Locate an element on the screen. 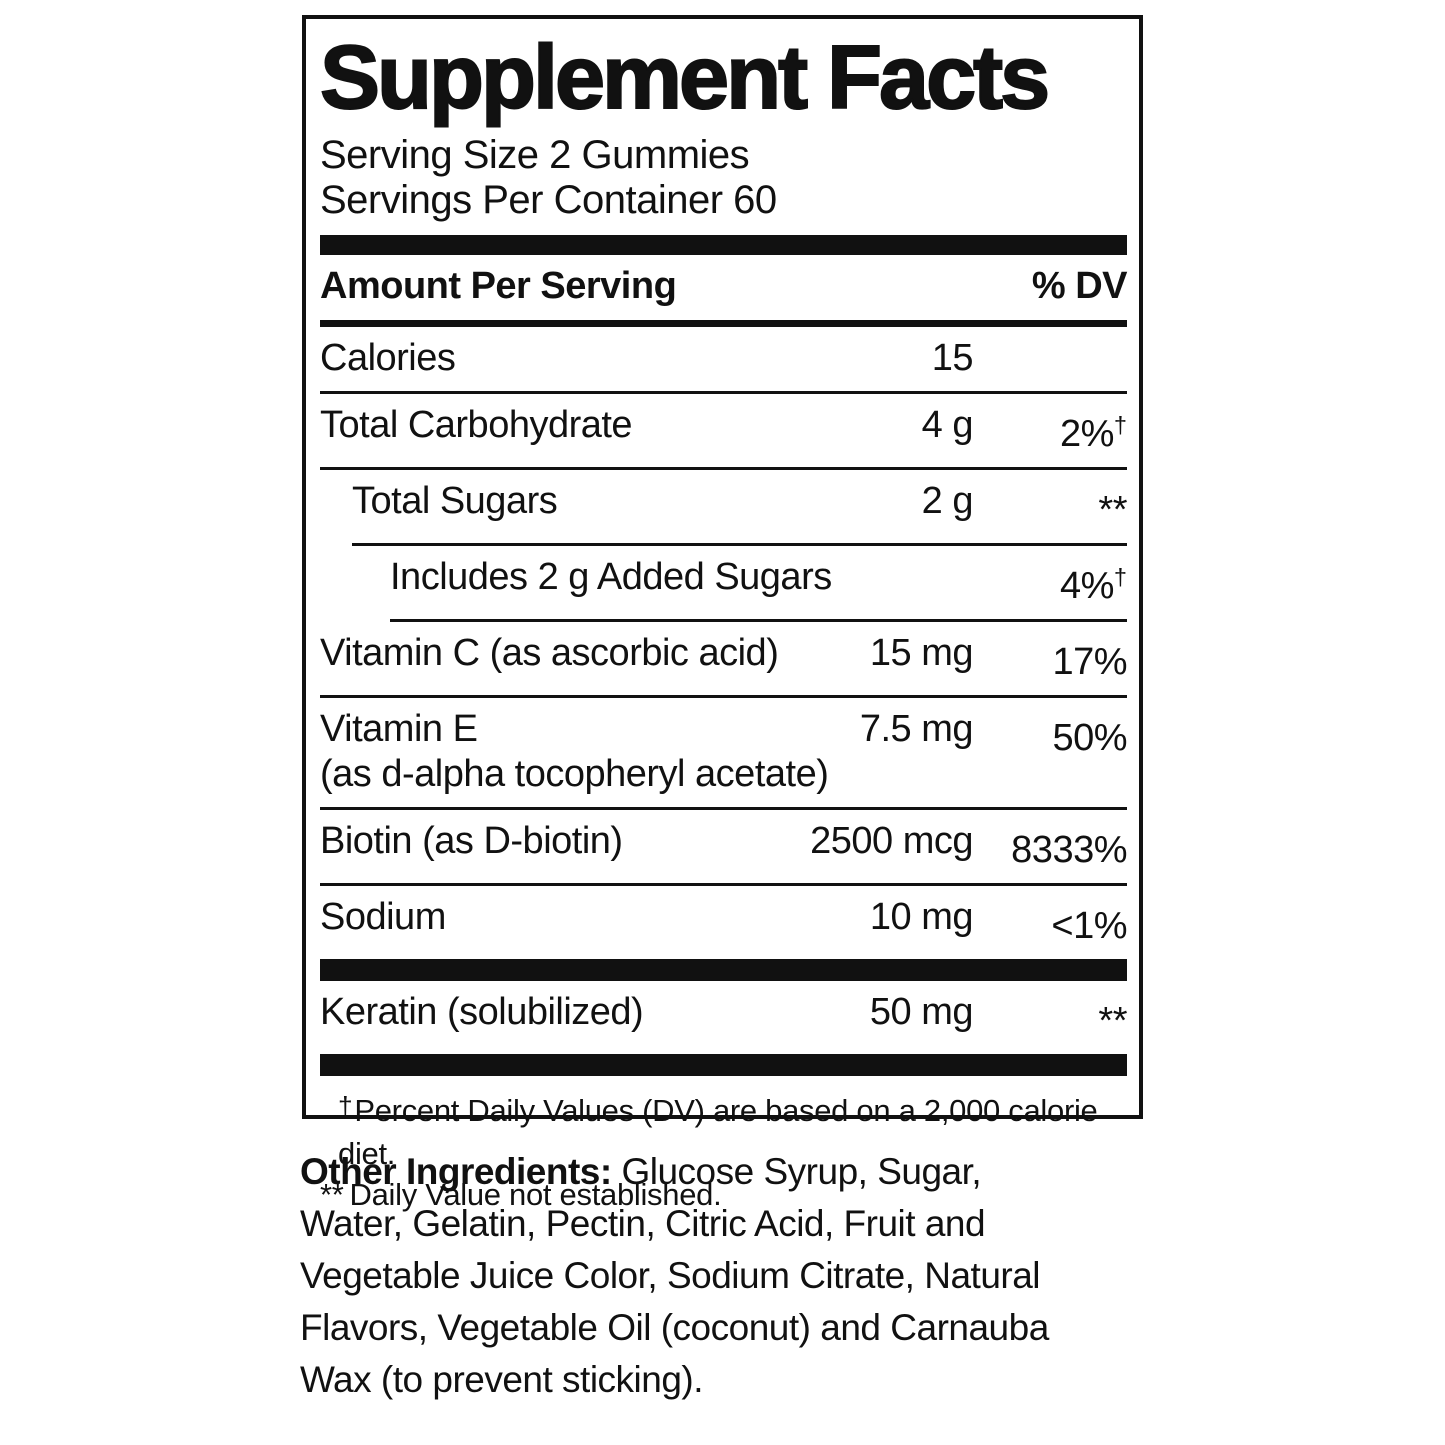 The height and width of the screenshot is (1445, 1445). other-ingredients-heading: Other Ingredients: is located at coordinates (456, 1171).